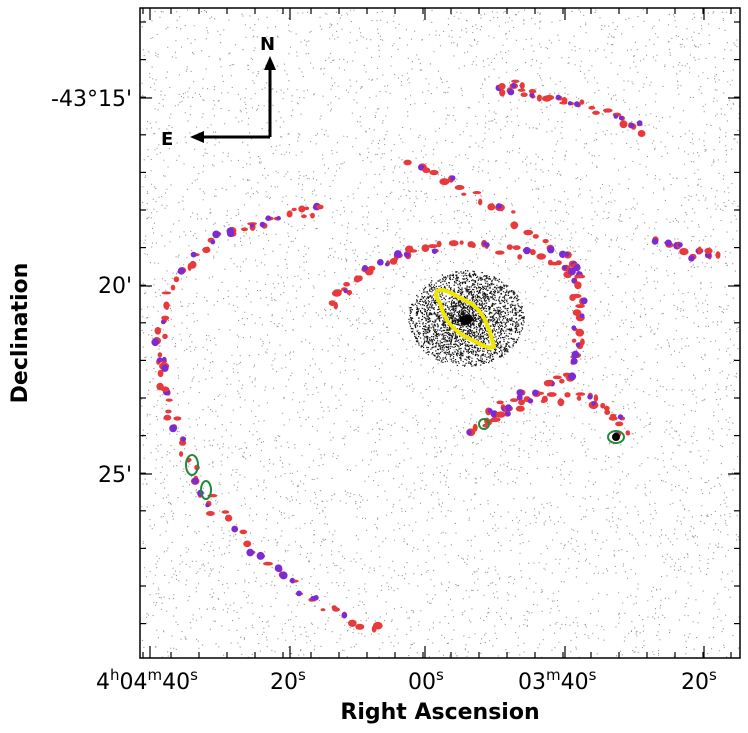  What do you see at coordinates (267, 44) in the screenshot?
I see `compass-north-label: N` at bounding box center [267, 44].